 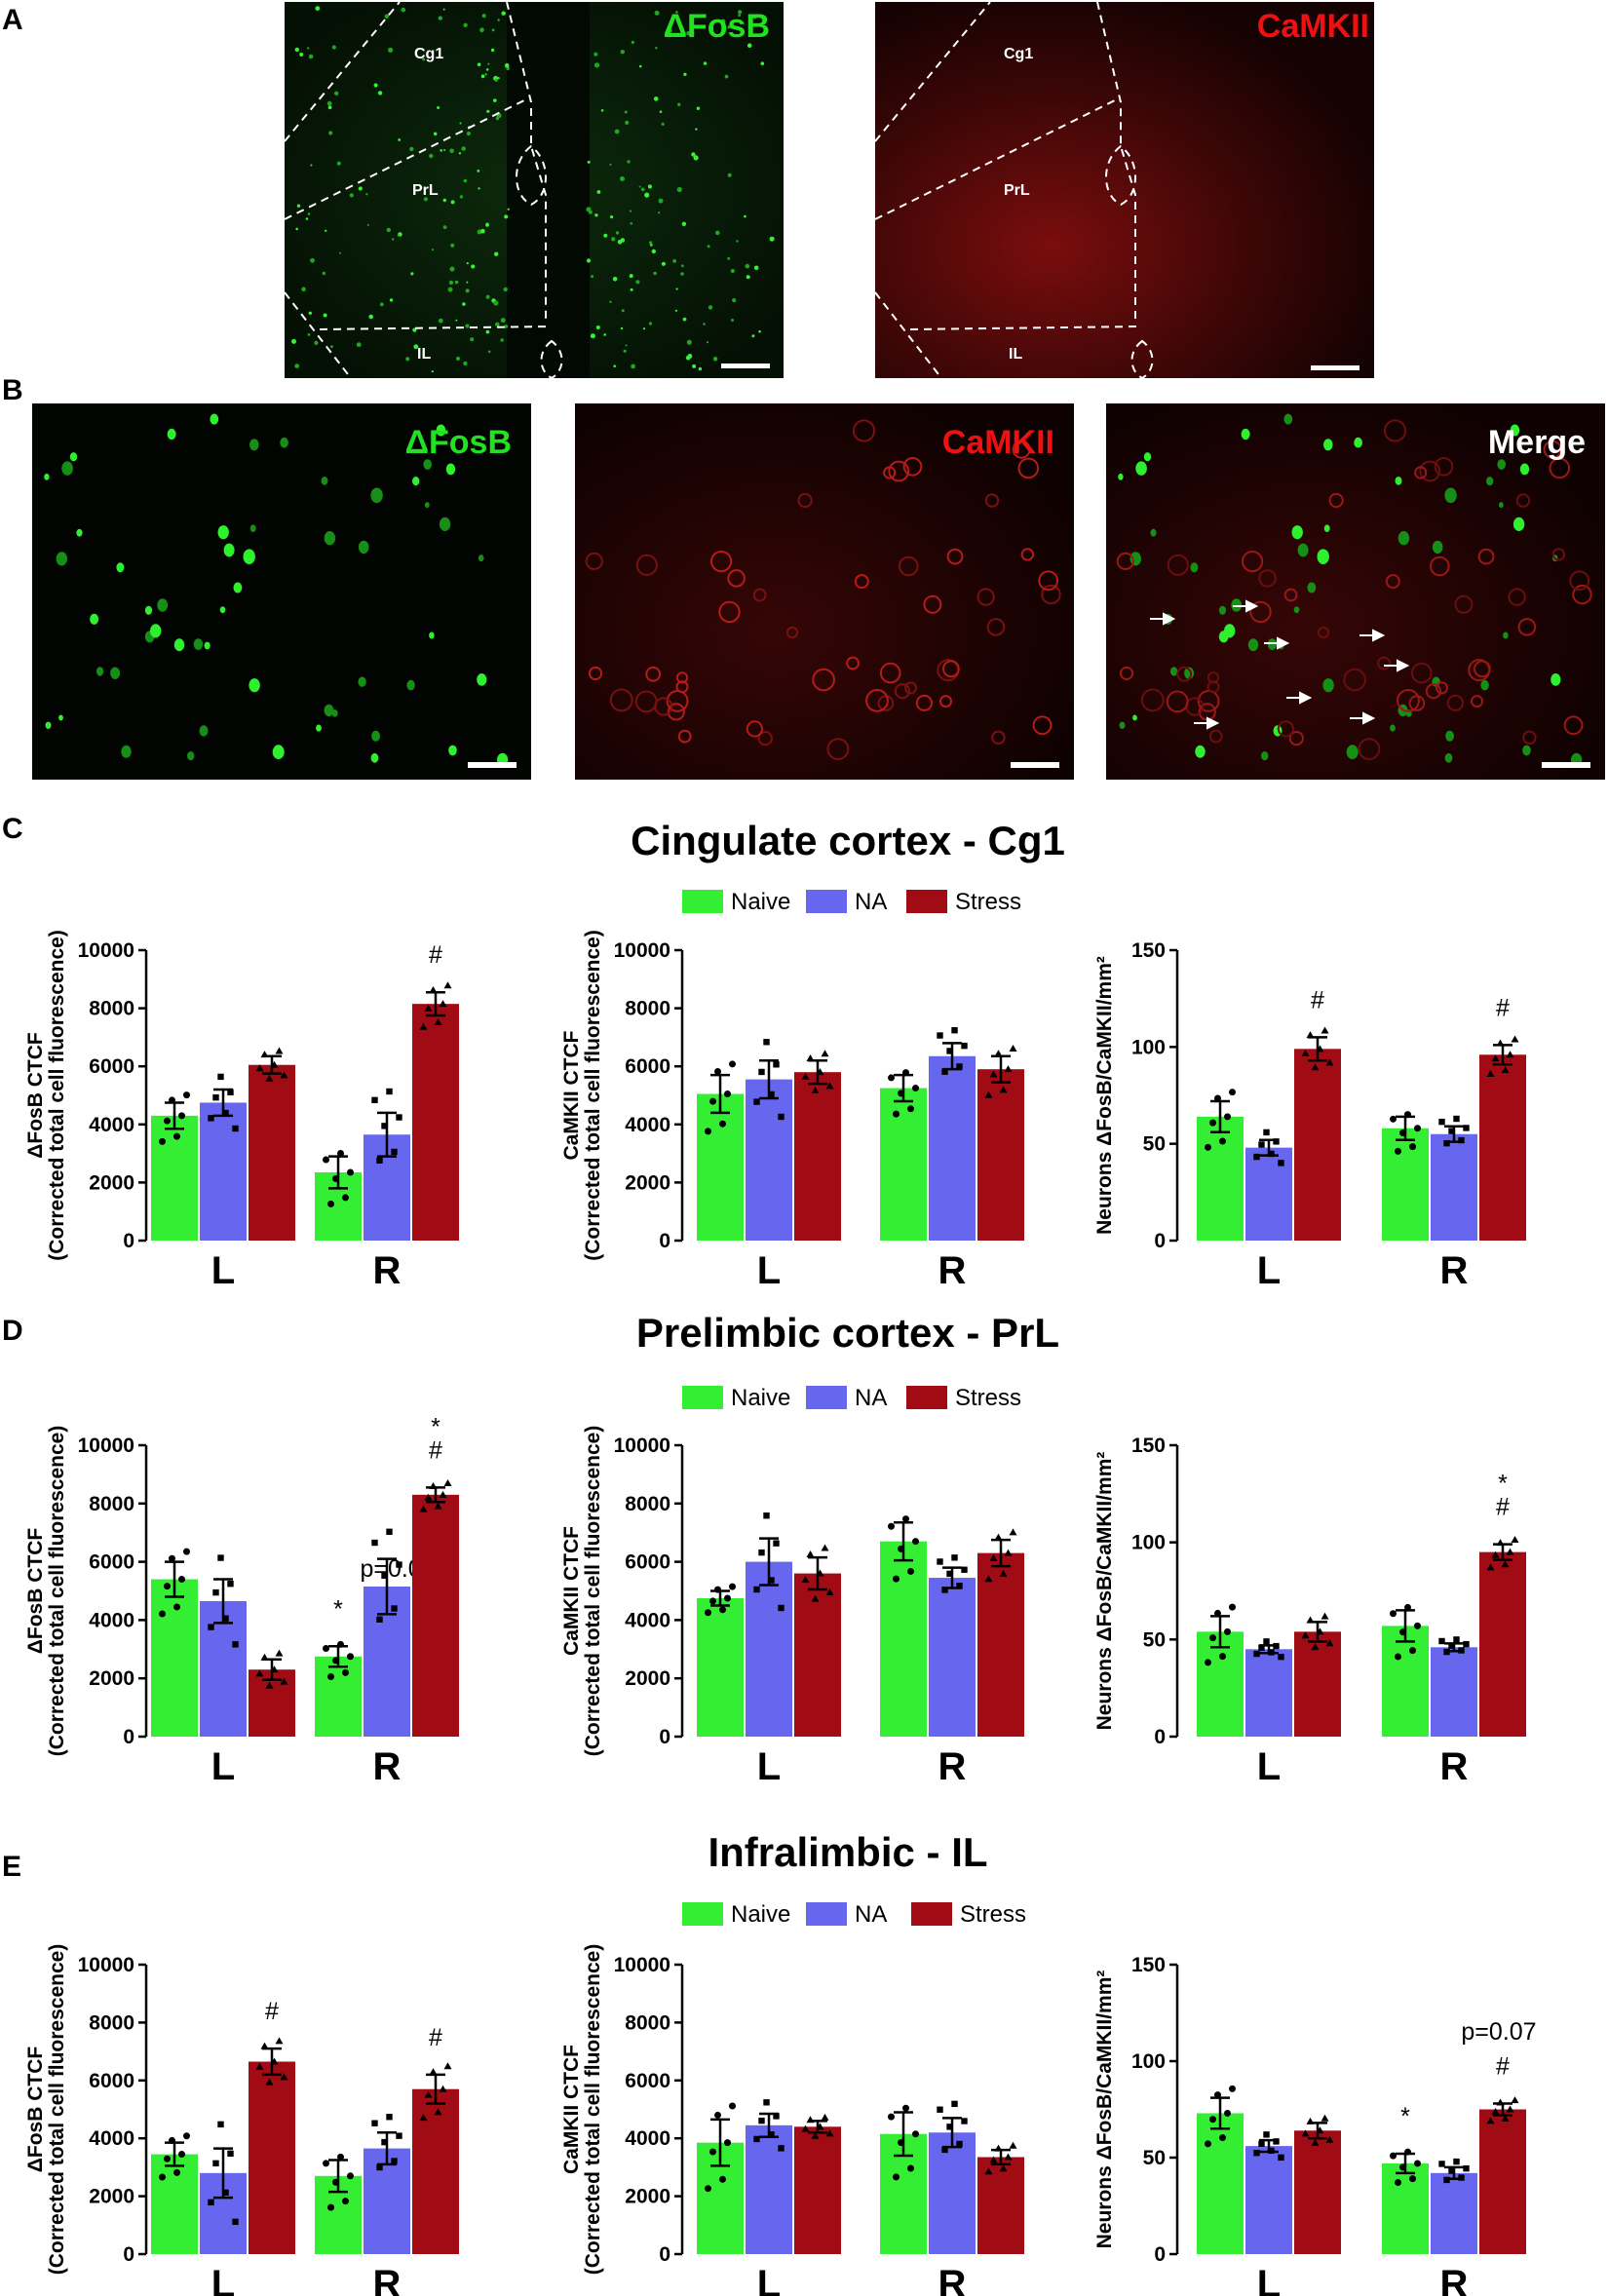 I want to click on region-prl-label-red: PrL, so click(x=1017, y=190).